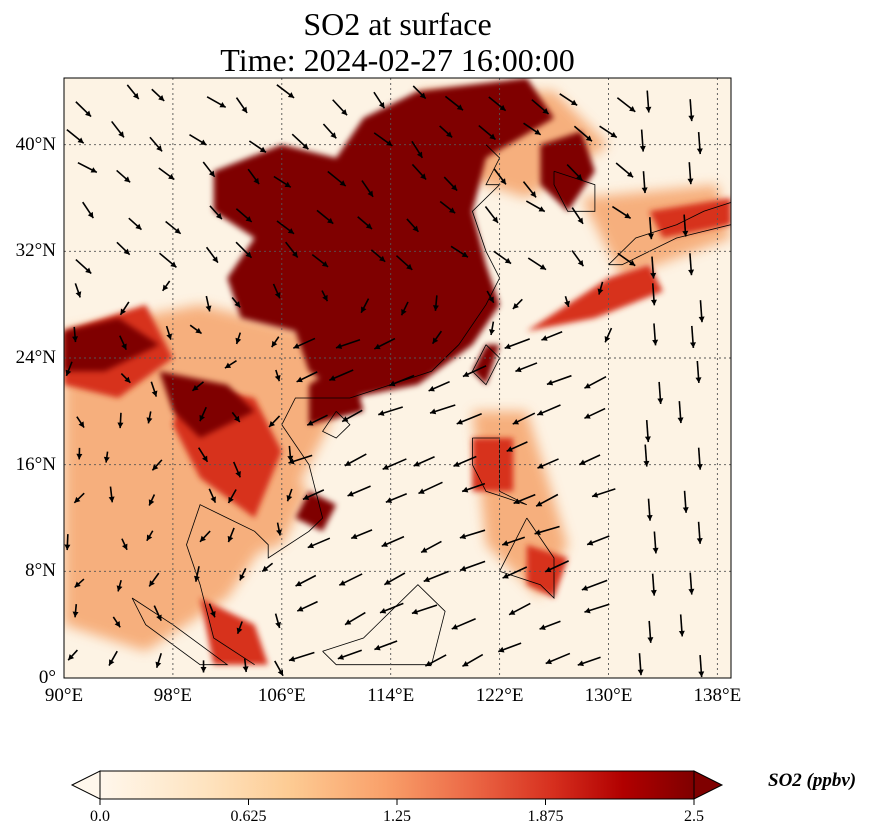 The image size is (875, 836). I want to click on lat-tick-label: 0°, so click(47, 677).